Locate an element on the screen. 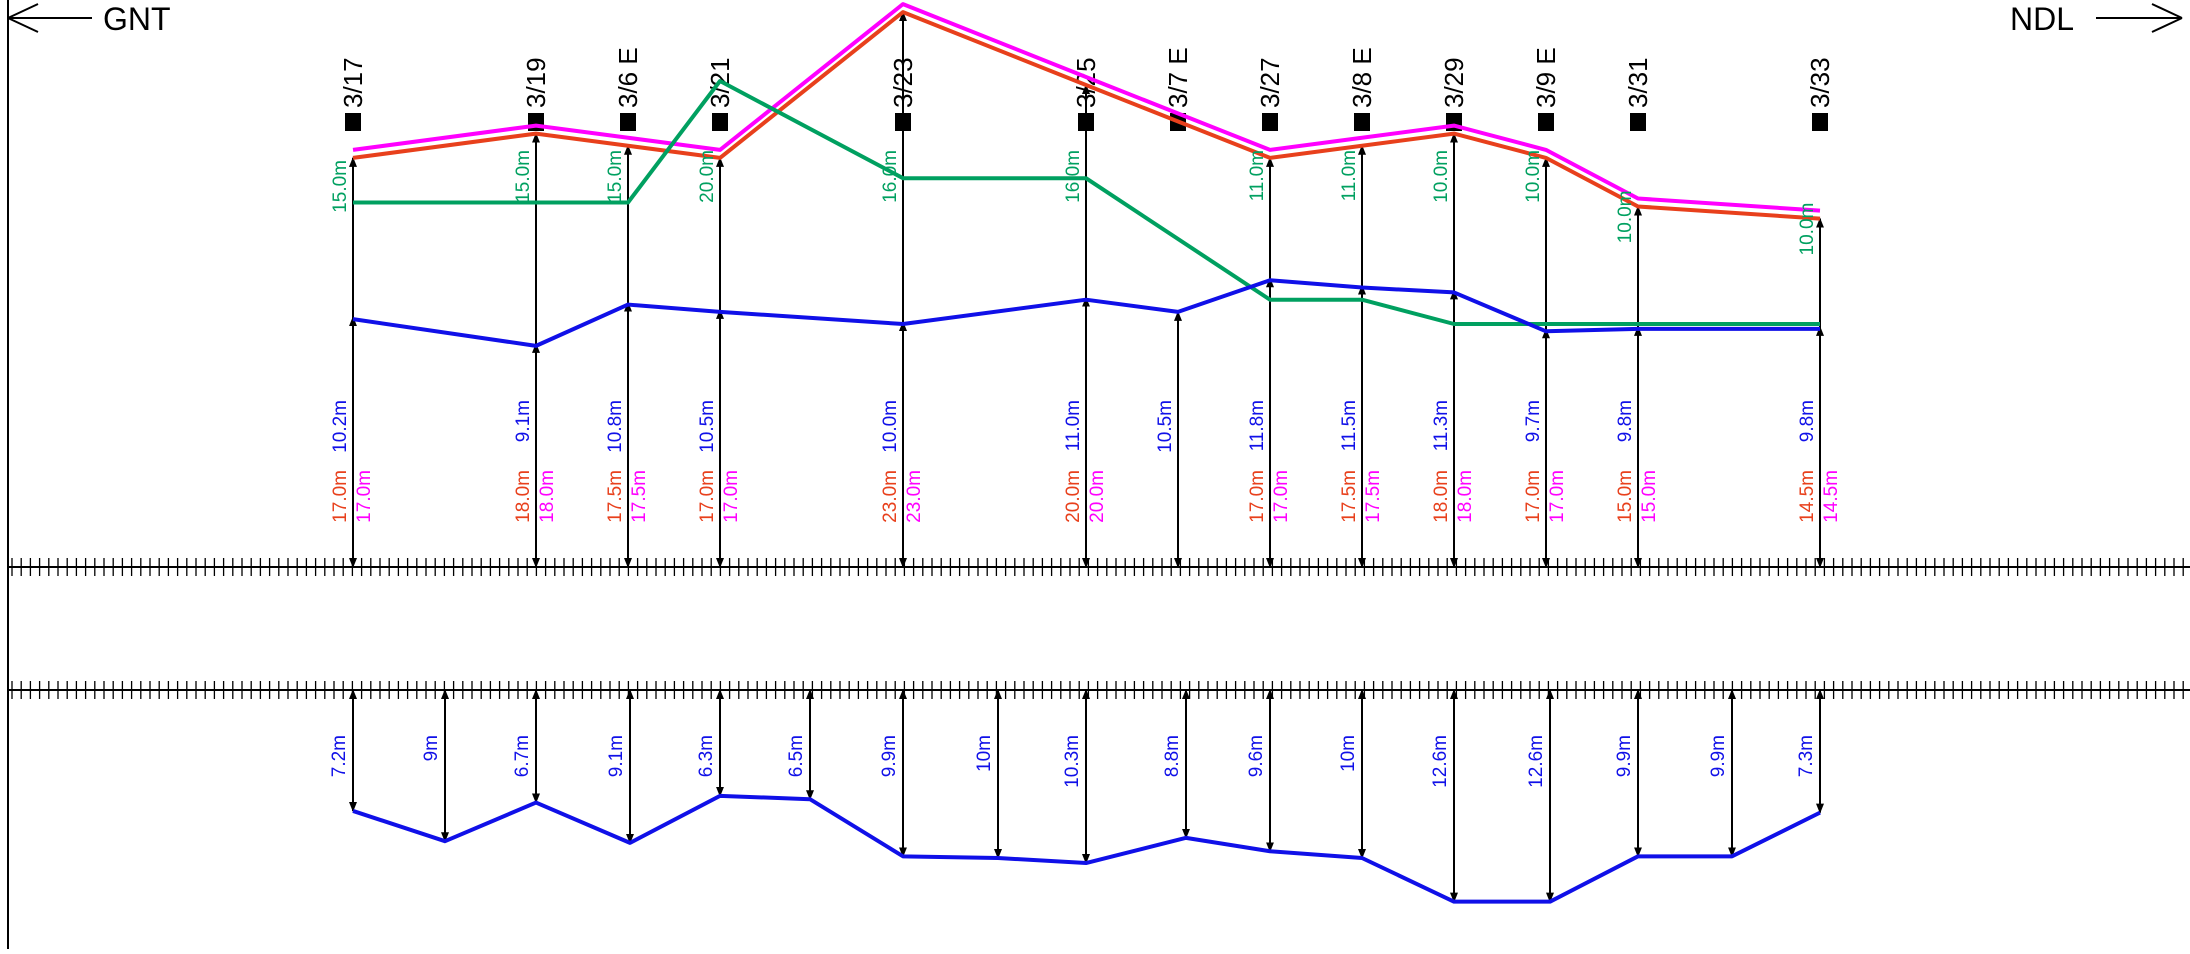 This screenshot has width=2190, height=954. pole-label: 3/27 is located at coordinates (1270, 82).